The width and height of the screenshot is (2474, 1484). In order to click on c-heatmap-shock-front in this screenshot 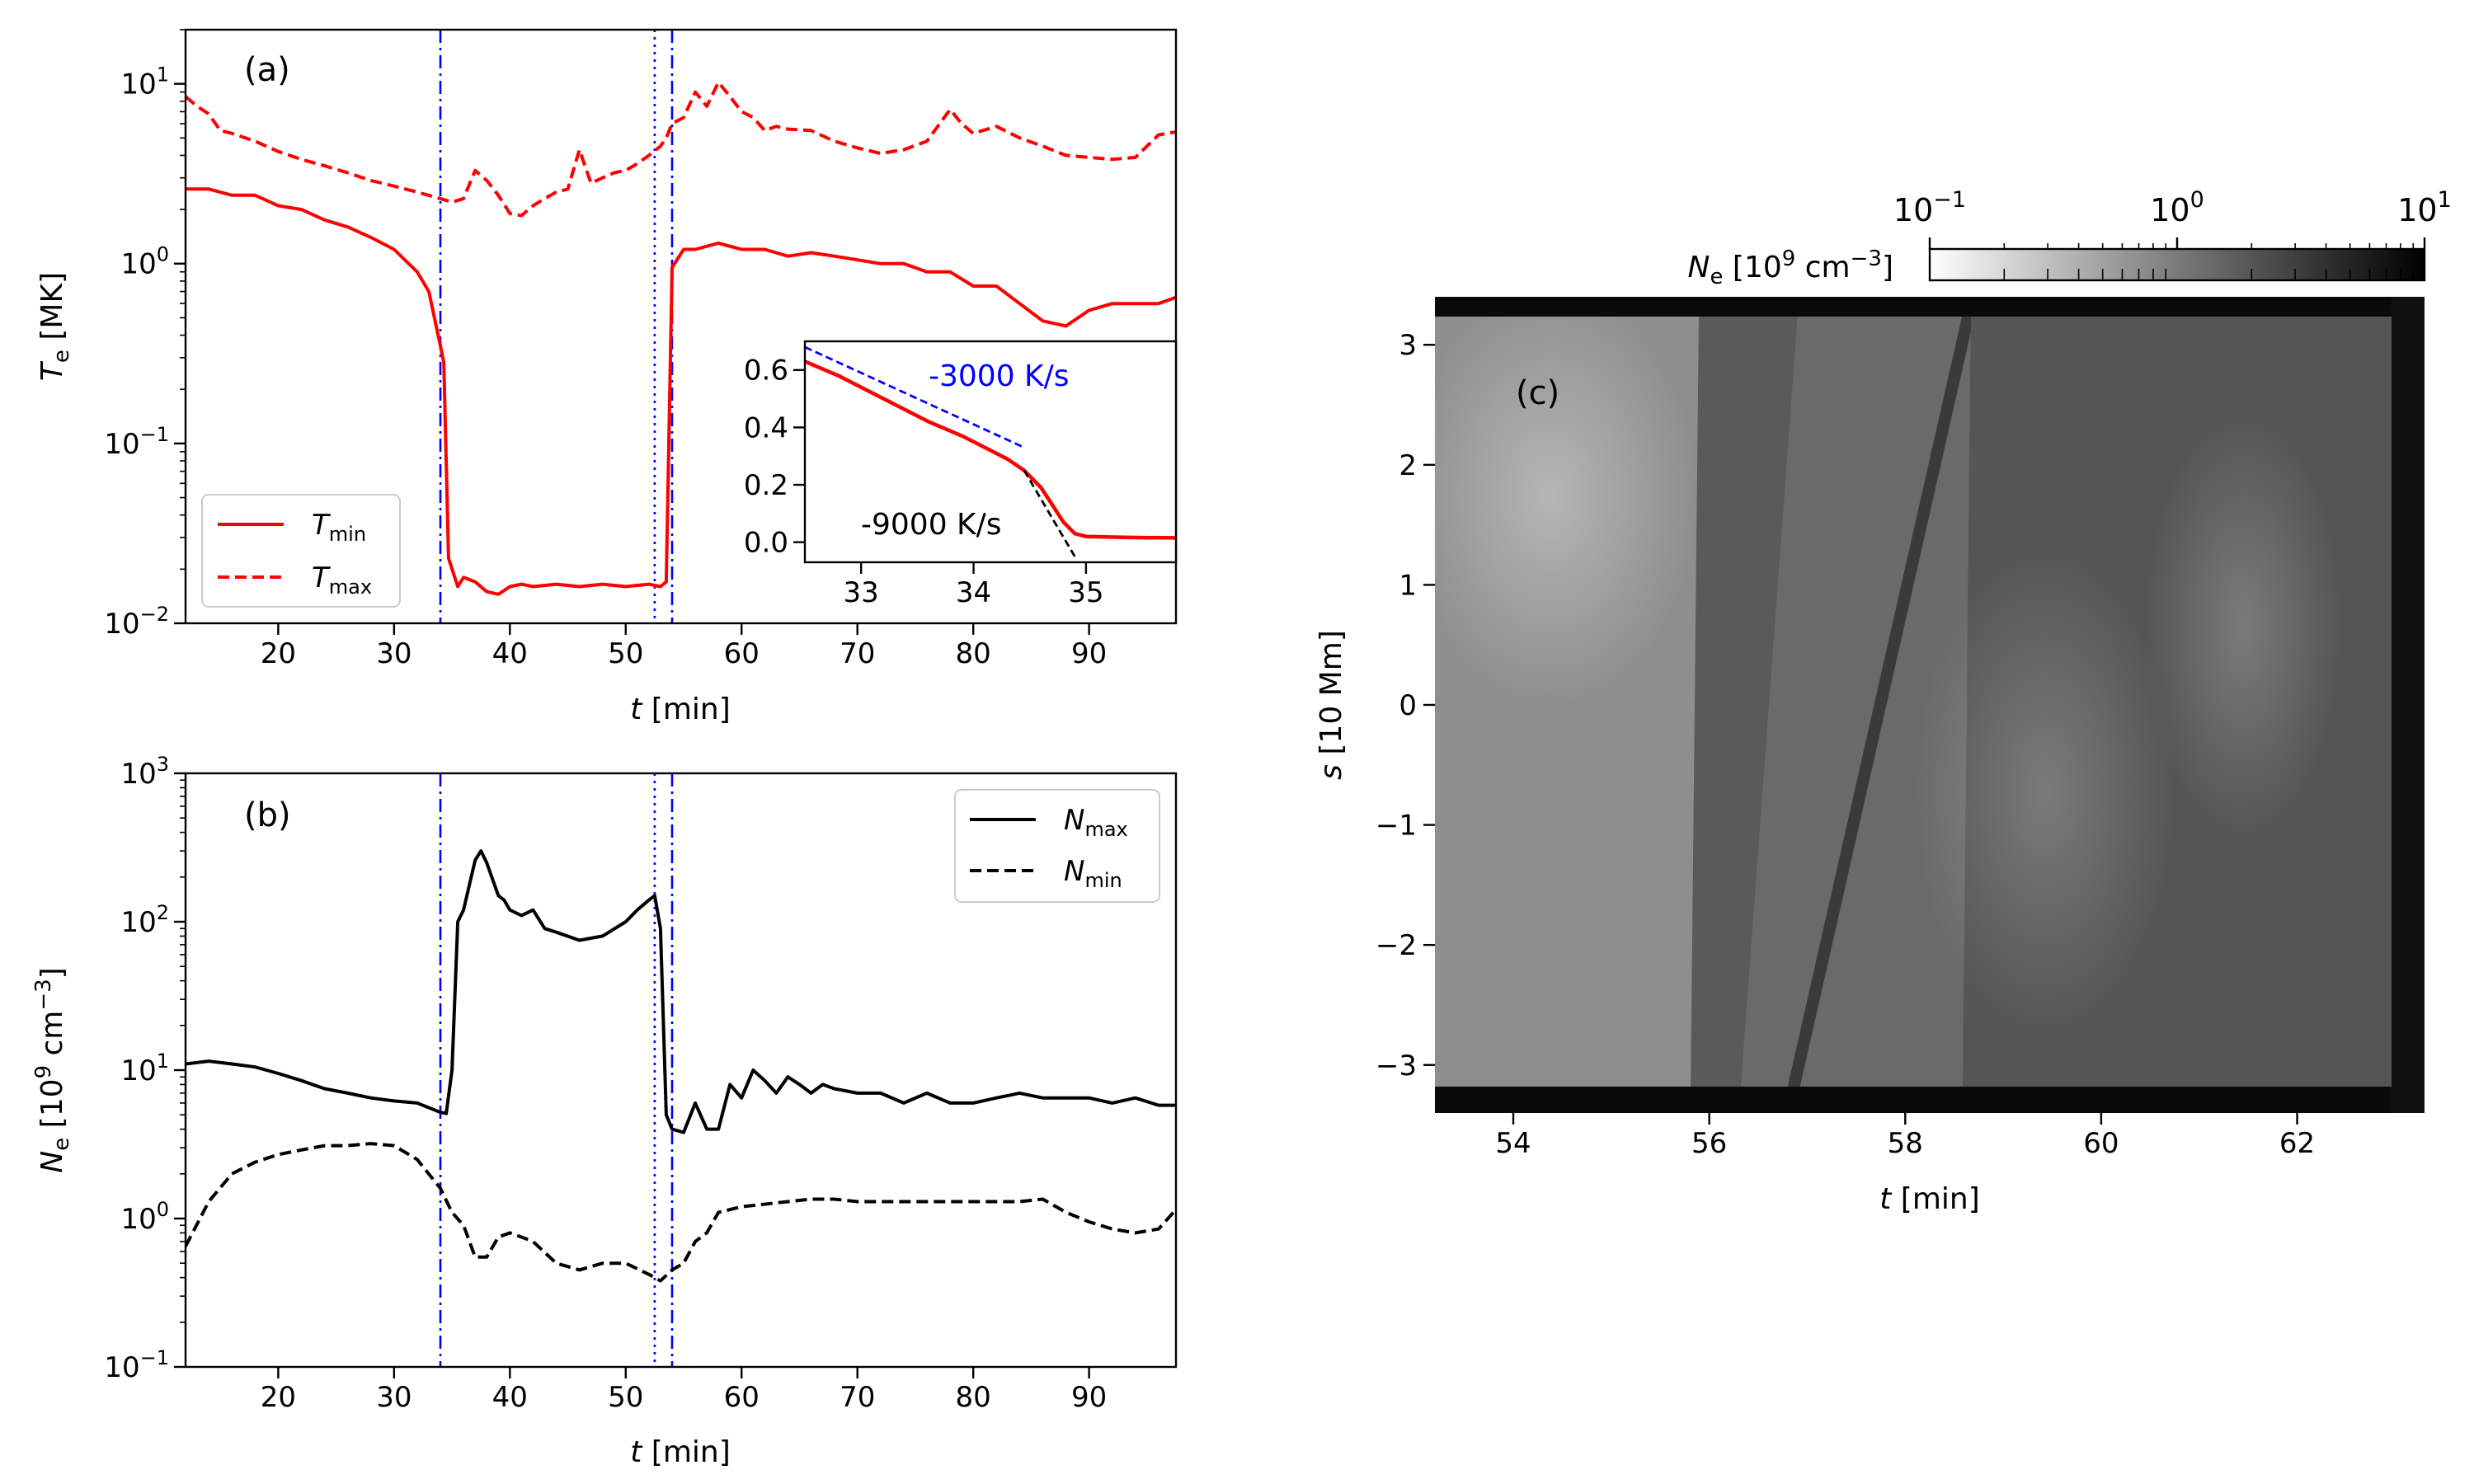, I will do `click(1880, 705)`.